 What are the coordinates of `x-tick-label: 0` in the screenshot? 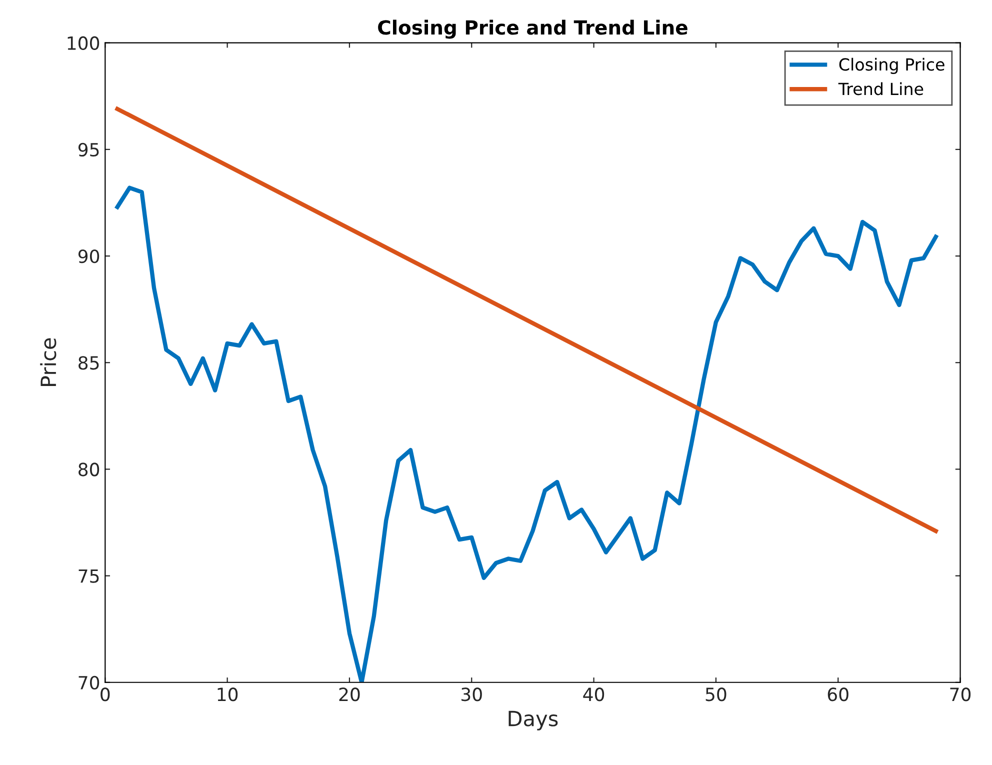 It's located at (105, 695).